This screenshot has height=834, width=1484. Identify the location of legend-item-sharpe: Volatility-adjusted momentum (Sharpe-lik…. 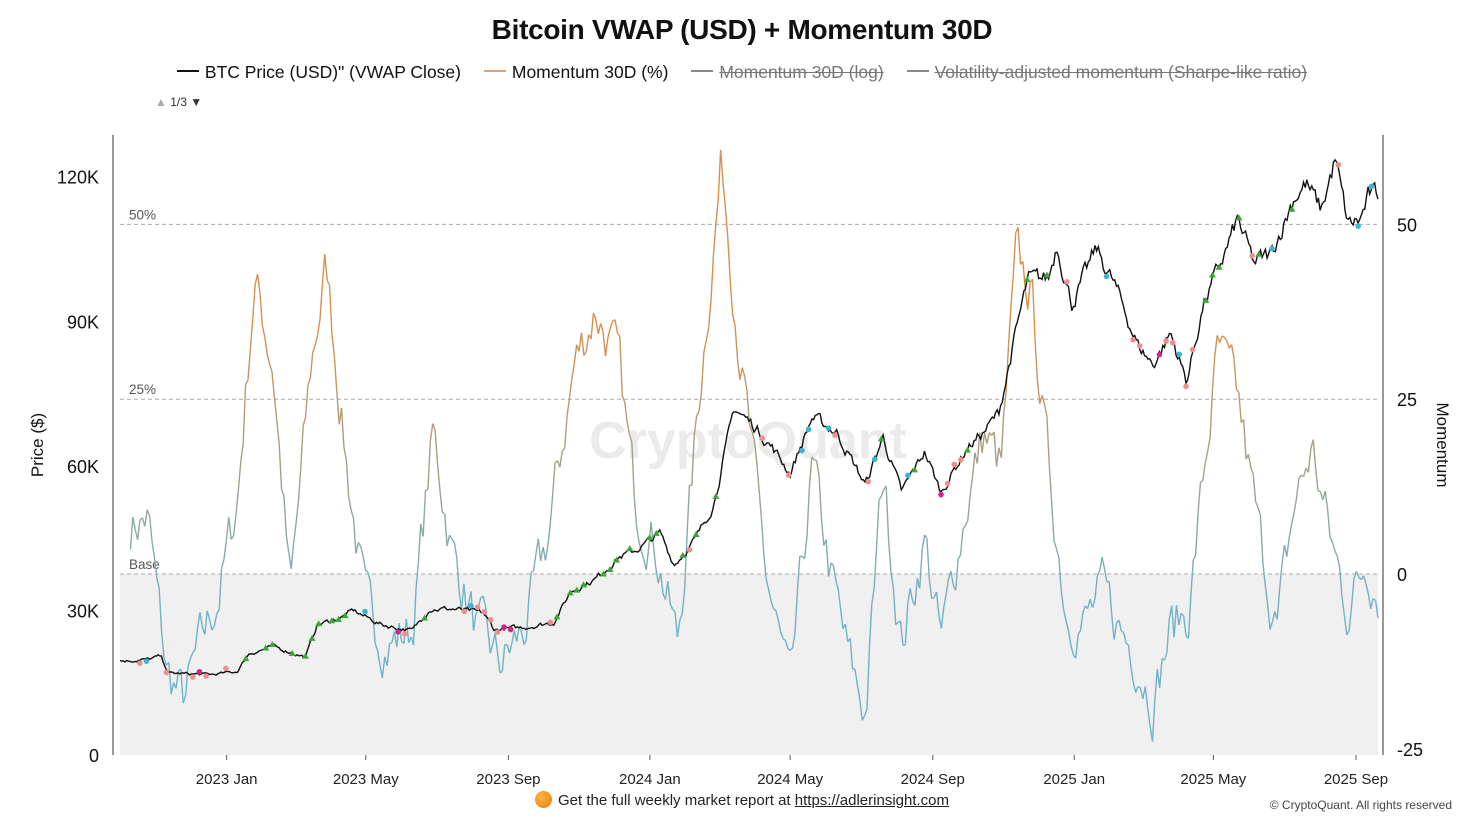
(1106, 72).